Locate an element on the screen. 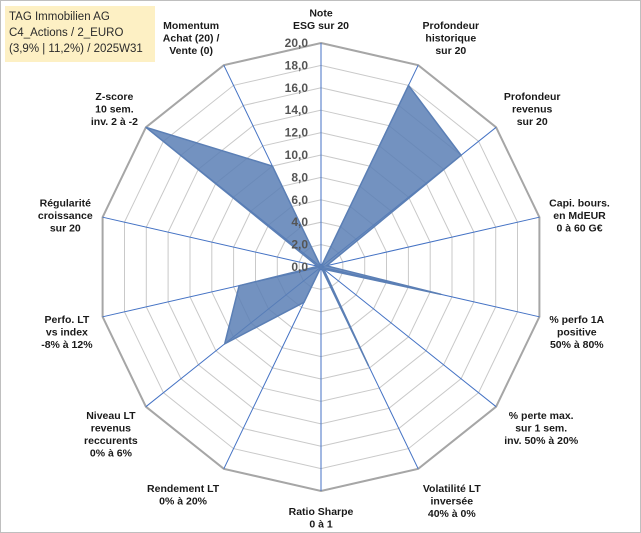 The height and width of the screenshot is (533, 641). radar-tick-labels: 0,0 2,0 4,0 6,0 8,0 10,0 12,0 14,0 16,0 18,0 20,0 is located at coordinates (297, 155).